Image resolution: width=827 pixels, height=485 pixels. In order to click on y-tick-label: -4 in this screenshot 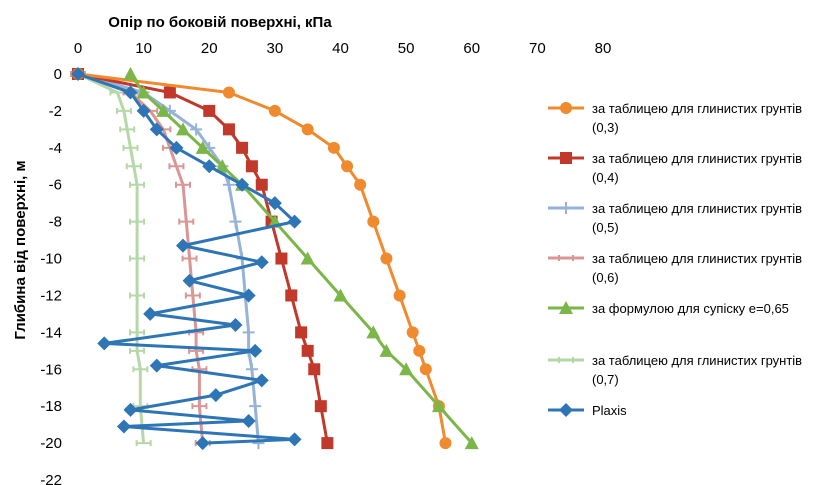, I will do `click(55, 148)`.